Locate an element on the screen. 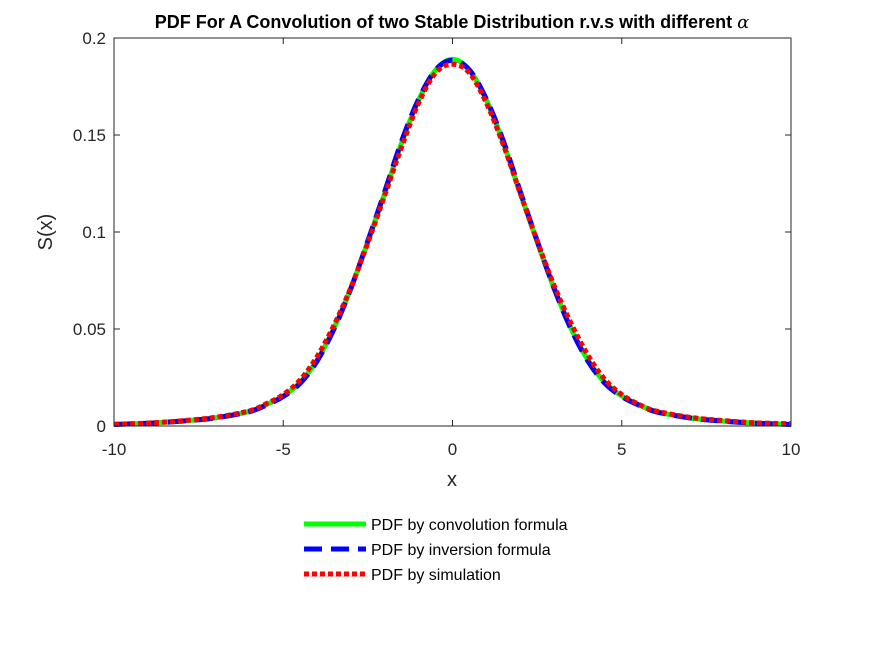 This screenshot has height=656, width=875. y-axis-label: S(x) is located at coordinates (46, 232).